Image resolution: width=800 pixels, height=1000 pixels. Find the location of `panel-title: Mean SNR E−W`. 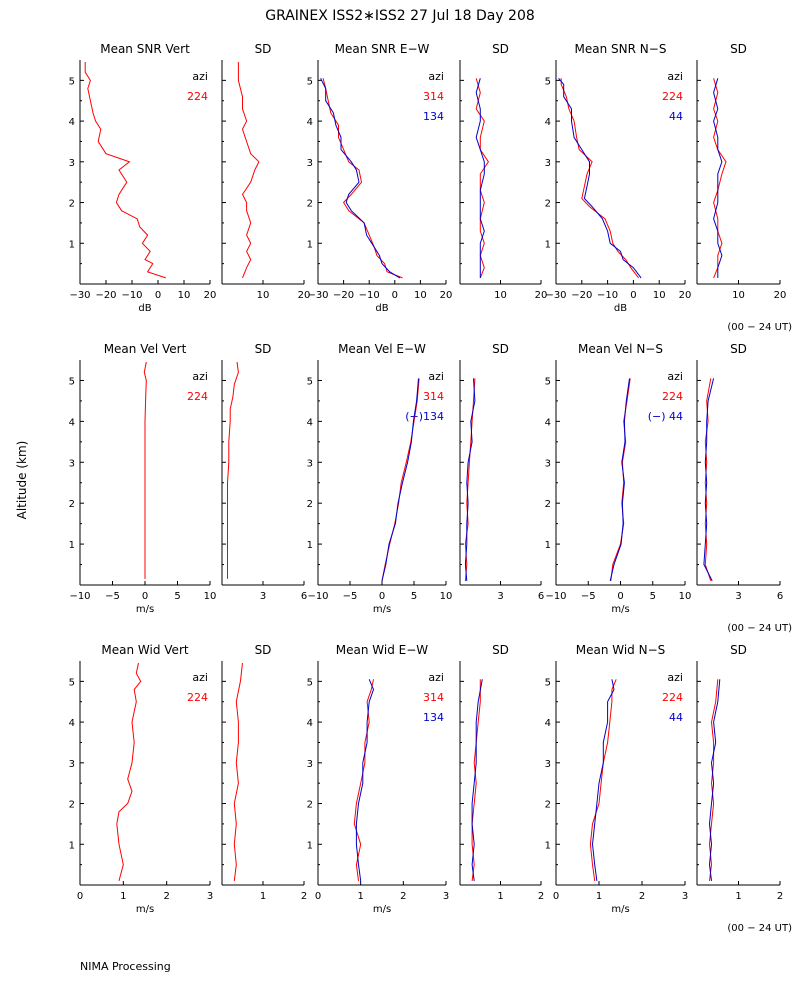

panel-title: Mean SNR E−W is located at coordinates (382, 49).